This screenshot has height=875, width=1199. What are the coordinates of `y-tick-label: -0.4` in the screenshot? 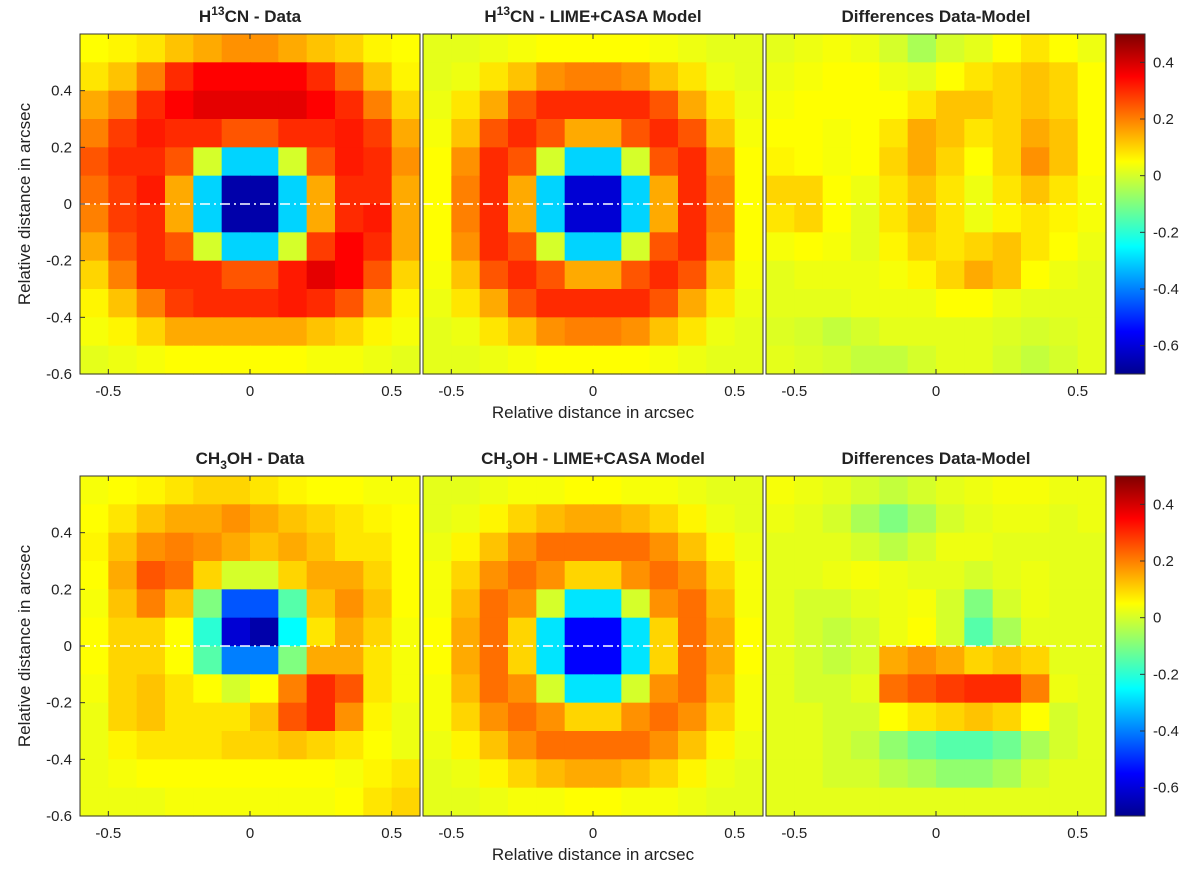 It's located at (59, 317).